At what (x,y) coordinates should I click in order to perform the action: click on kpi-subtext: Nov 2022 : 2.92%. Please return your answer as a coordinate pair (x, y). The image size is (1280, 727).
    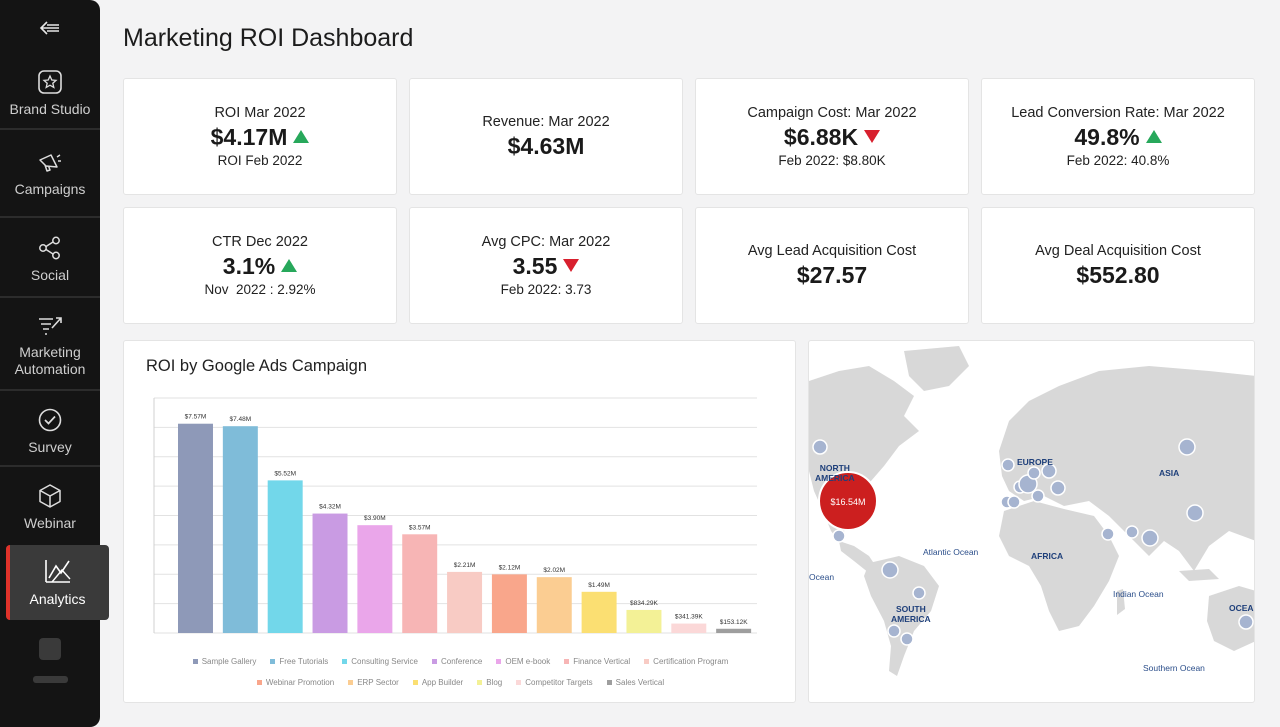
    Looking at the image, I should click on (260, 289).